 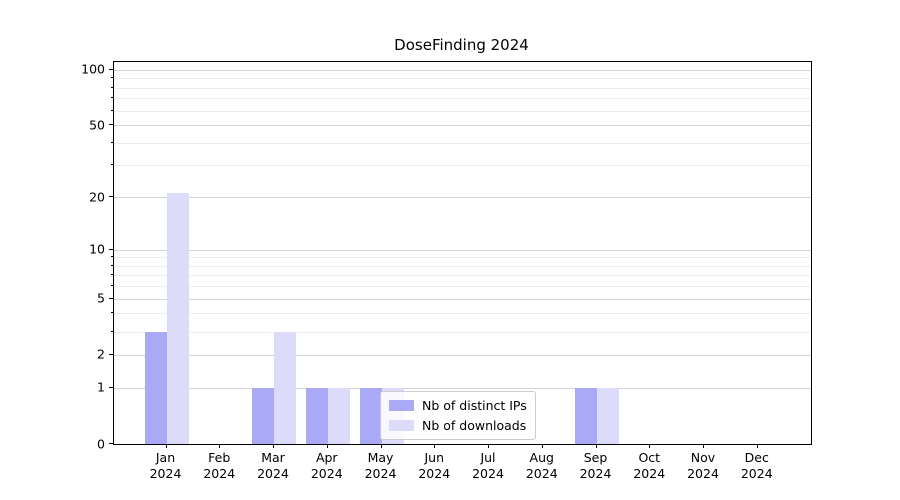 I want to click on y-tick-label-50: 50, so click(x=97, y=125).